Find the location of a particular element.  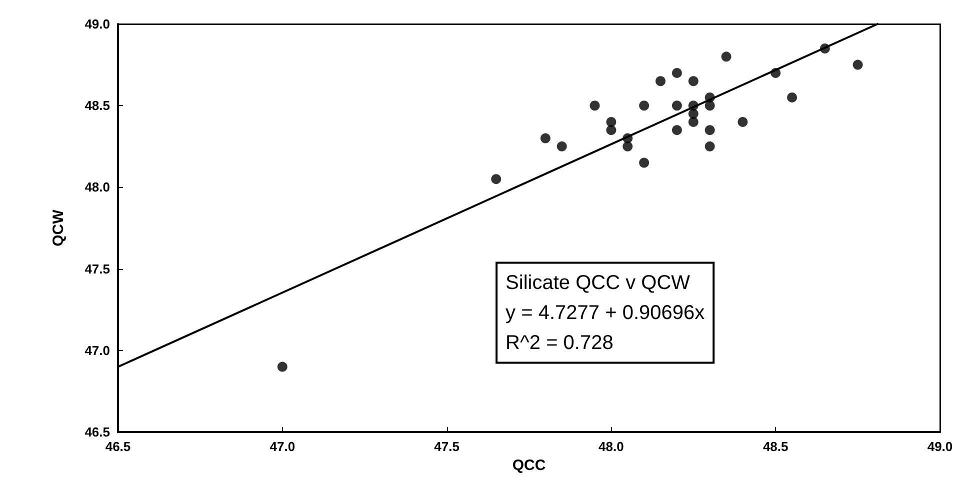

annotation: y = 4.7277 + 0.90696x is located at coordinates (605, 313).